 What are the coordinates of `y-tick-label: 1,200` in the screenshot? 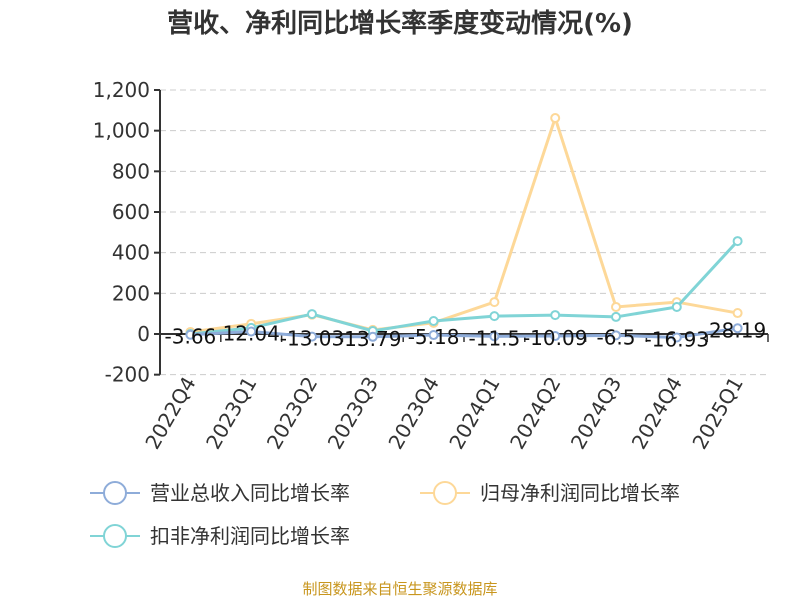 It's located at (121, 90).